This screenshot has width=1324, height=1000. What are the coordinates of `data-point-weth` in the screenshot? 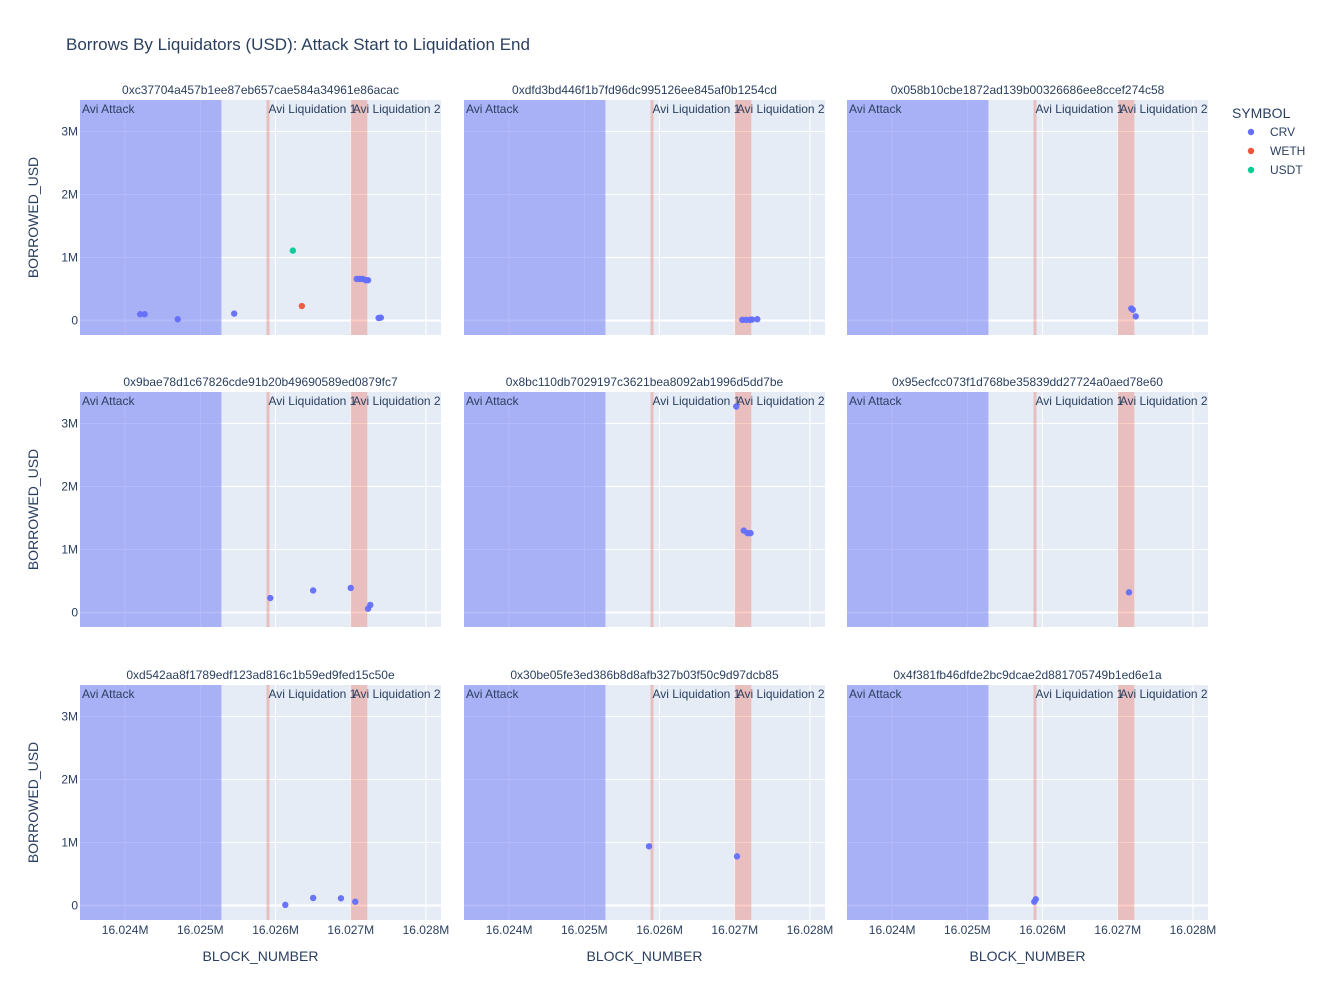 It's located at (302, 306).